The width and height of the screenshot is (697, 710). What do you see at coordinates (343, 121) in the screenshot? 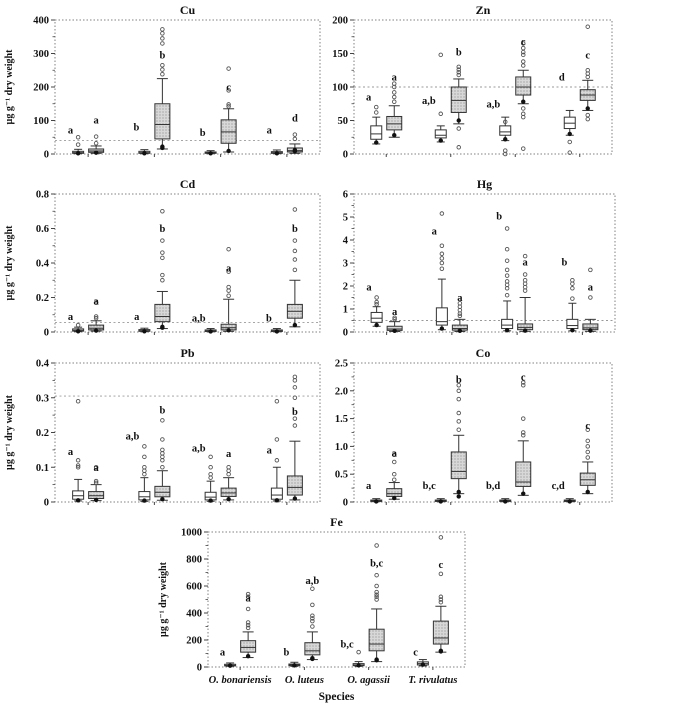
I see `y-tick-label: 50` at bounding box center [343, 121].